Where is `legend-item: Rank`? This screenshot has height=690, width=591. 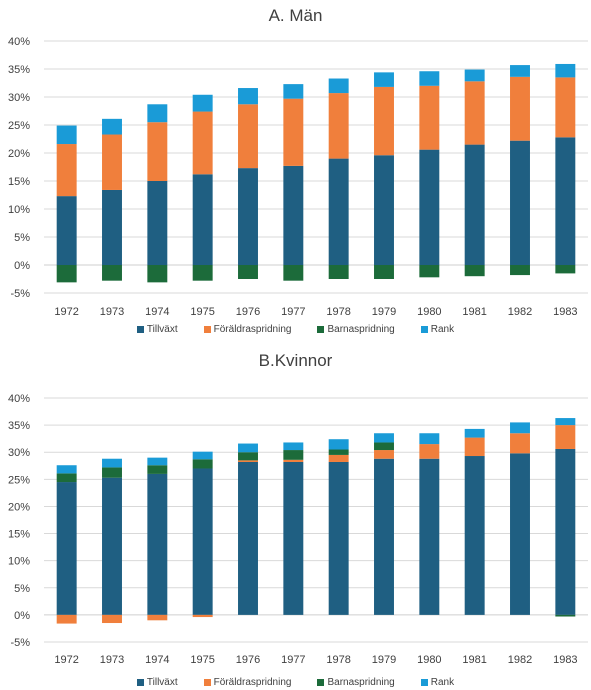 legend-item: Rank is located at coordinates (437, 329).